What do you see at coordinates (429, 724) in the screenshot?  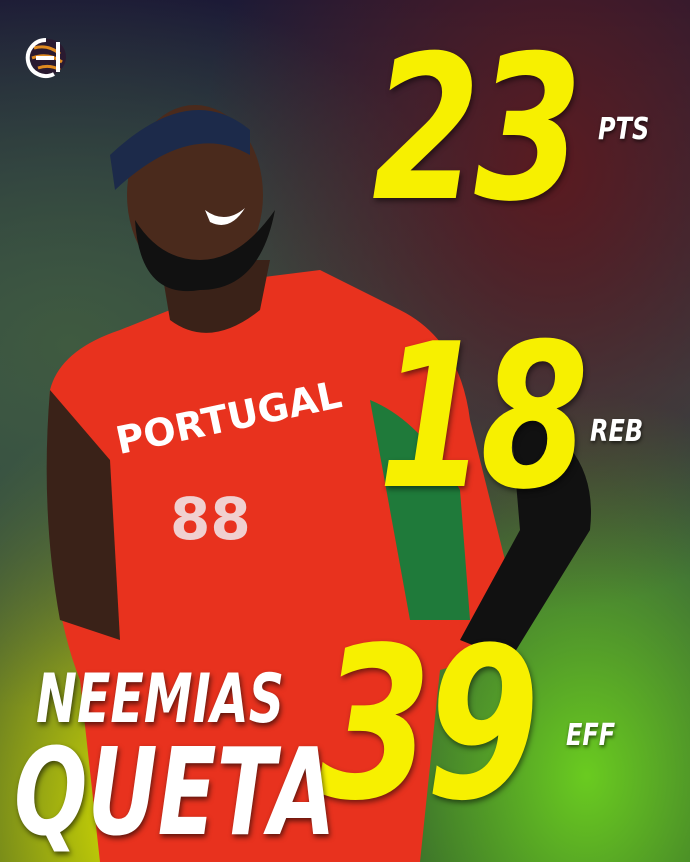 I see `stat-value-eff: 39` at bounding box center [429, 724].